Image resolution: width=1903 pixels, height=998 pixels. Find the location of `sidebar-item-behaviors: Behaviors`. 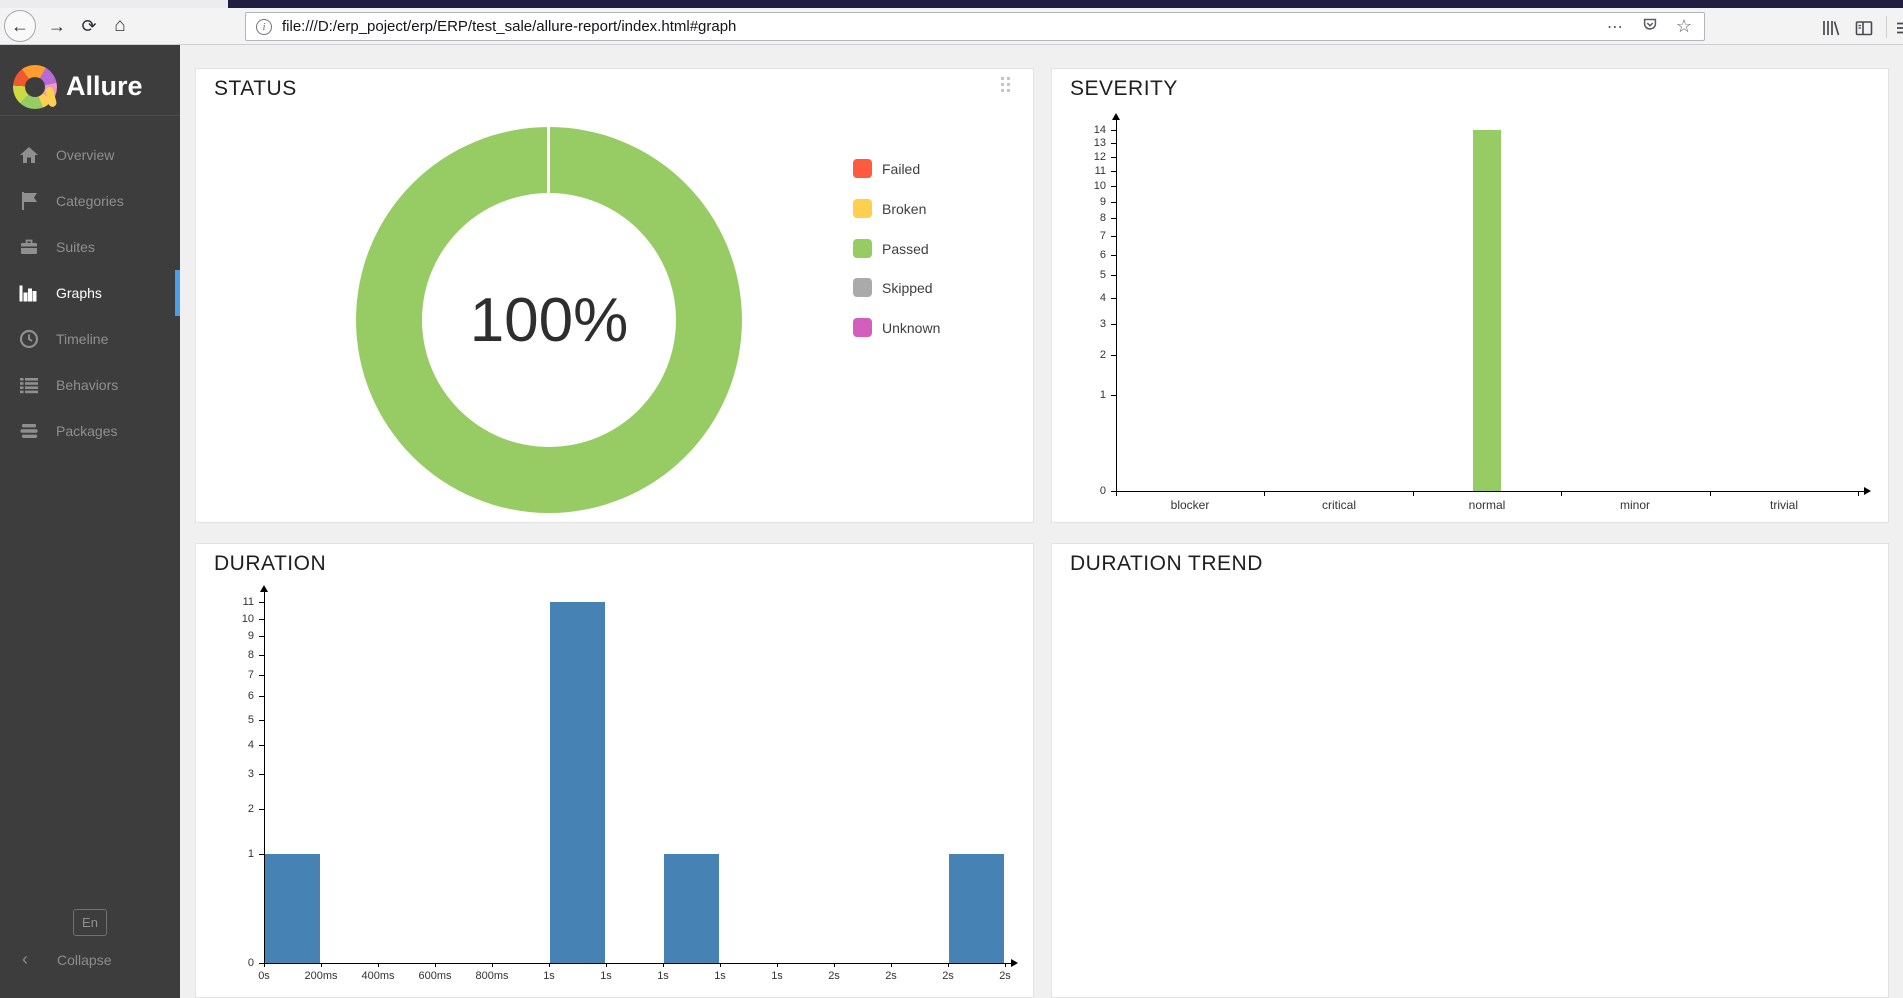

sidebar-item-behaviors: Behaviors is located at coordinates (90, 385).